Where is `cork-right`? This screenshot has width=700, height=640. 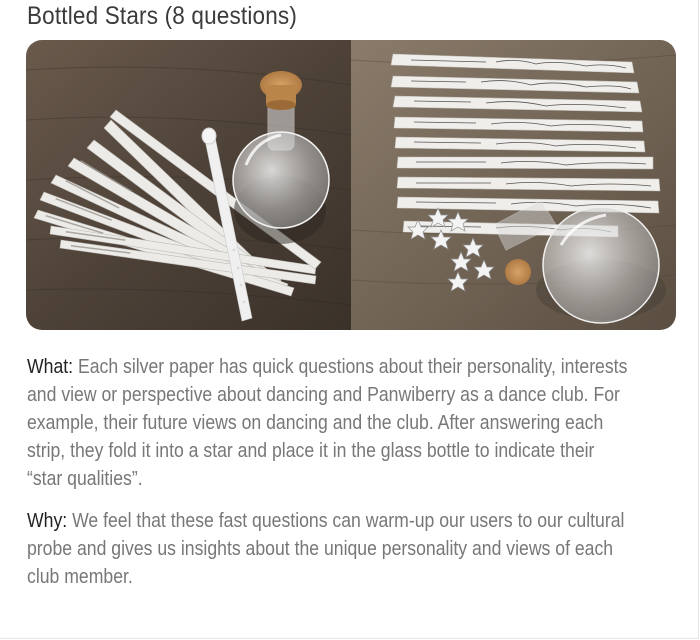 cork-right is located at coordinates (518, 272).